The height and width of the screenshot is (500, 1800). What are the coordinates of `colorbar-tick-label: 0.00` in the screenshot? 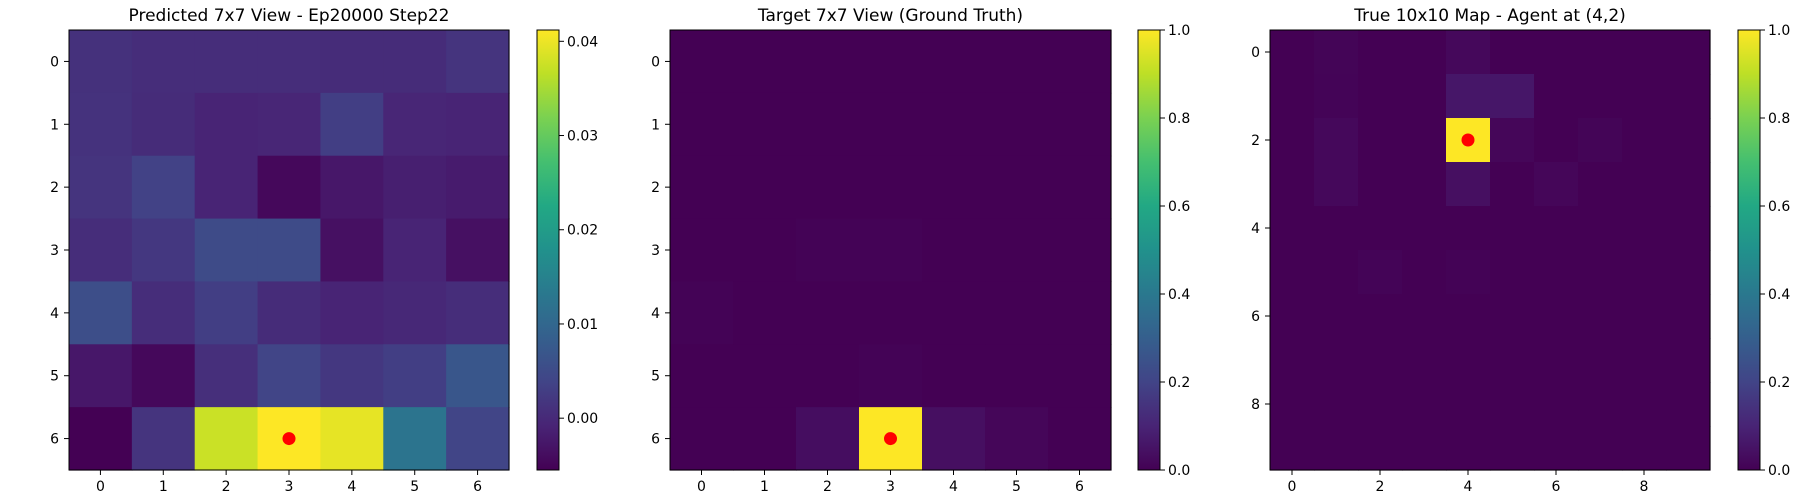 It's located at (582, 419).